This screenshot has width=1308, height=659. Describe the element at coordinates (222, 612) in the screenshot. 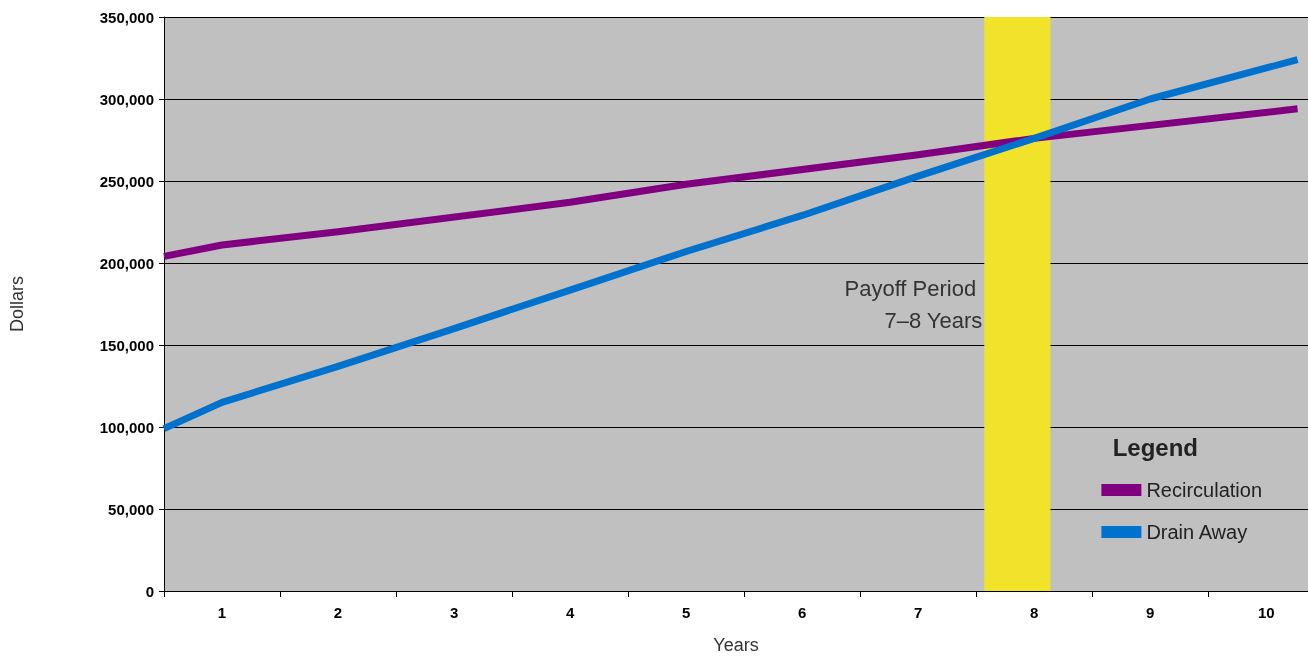

I see `x-tick-label: 1` at that location.